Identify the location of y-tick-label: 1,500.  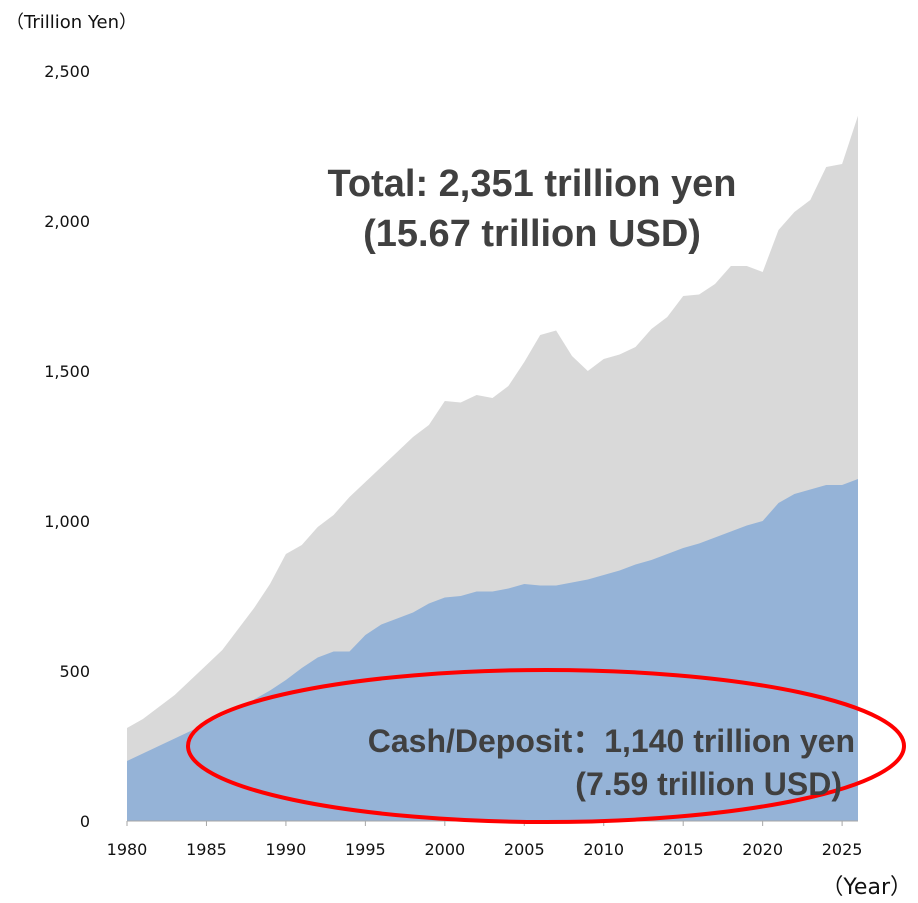
(67, 371).